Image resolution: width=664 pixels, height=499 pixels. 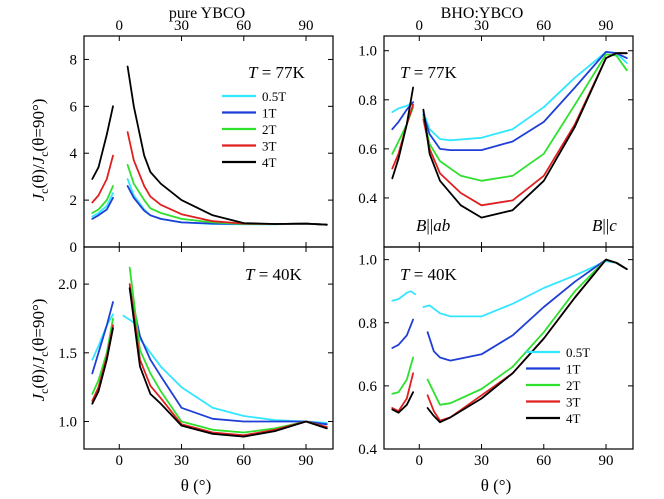 I want to click on annotation-bho-77K: T = 77K, so click(x=429, y=72).